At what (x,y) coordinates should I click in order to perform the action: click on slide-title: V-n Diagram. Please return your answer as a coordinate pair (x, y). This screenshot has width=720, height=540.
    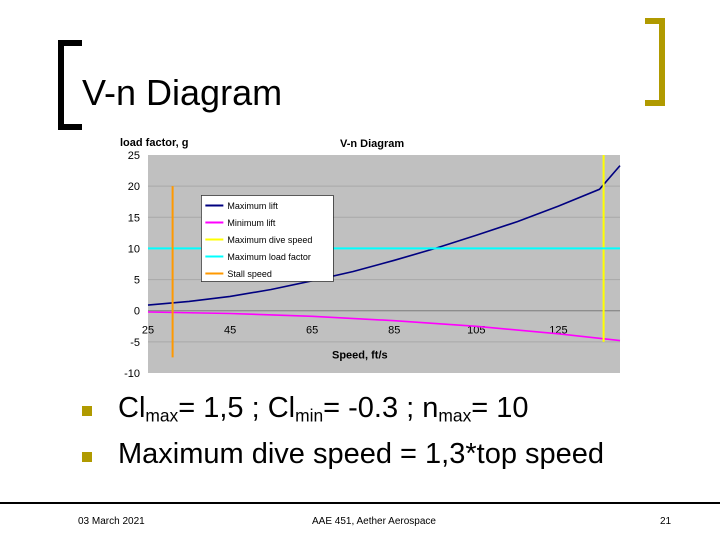
    Looking at the image, I should click on (182, 92).